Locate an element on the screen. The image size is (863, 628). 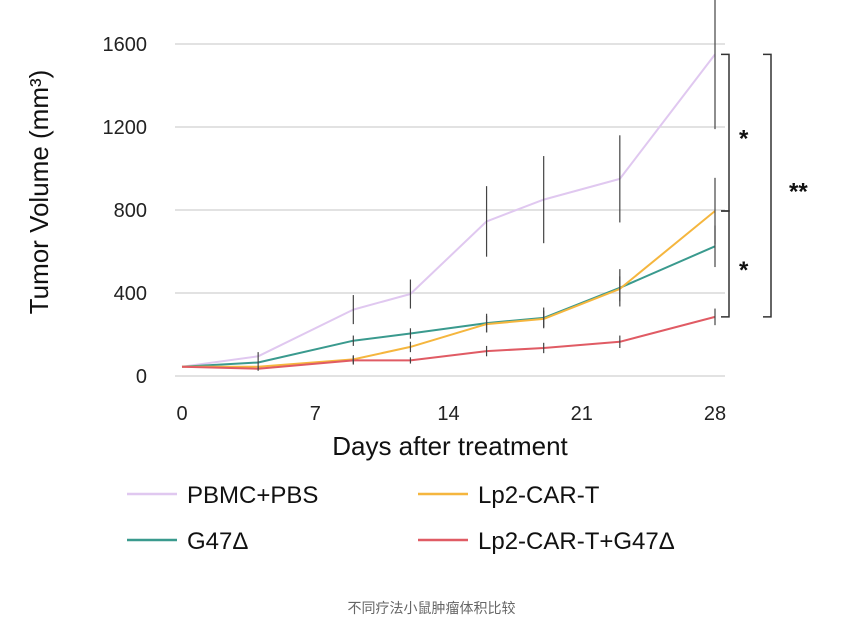
x-tick-label: 28 is located at coordinates (715, 414).